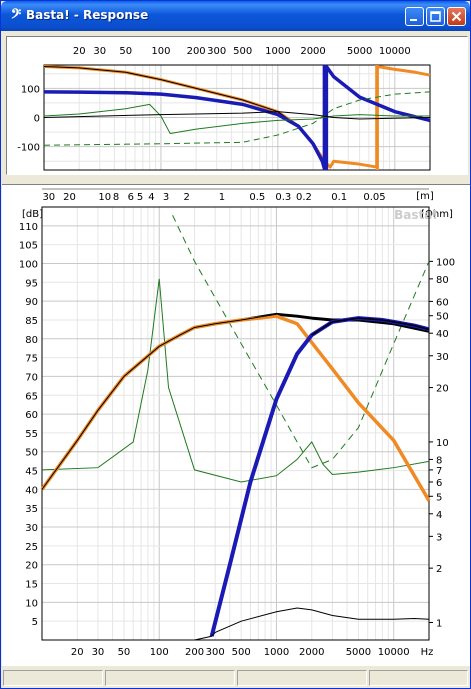 This screenshot has width=471, height=689. I want to click on close-button, so click(456, 16).